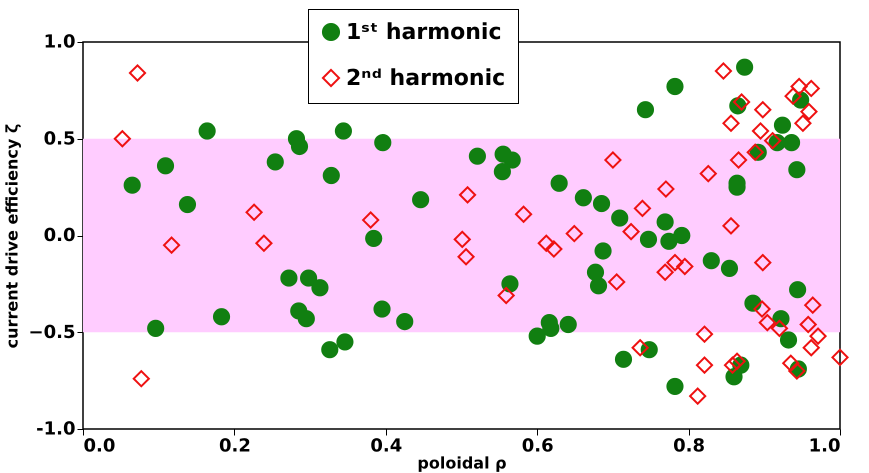 The width and height of the screenshot is (869, 473). I want to click on x-tick-label: 0.2, so click(234, 446).